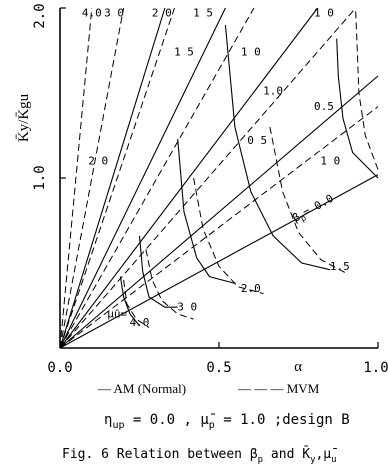 Image resolution: width=388 pixels, height=475 pixels. I want to click on curve-label-15: 1 5, so click(203, 13).